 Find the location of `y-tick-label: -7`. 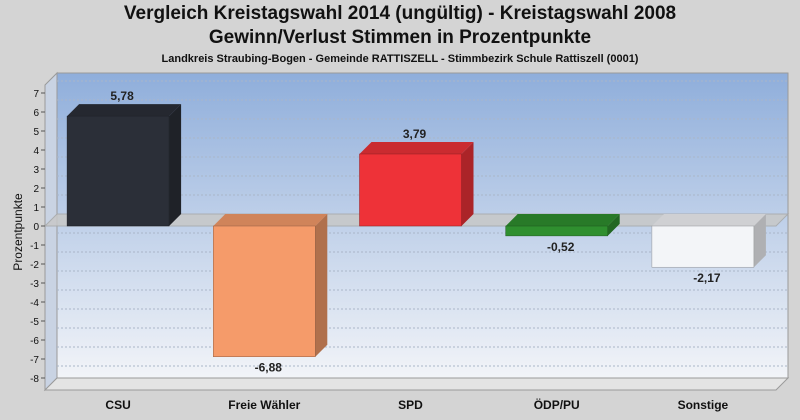

y-tick-label: -7 is located at coordinates (34, 360).